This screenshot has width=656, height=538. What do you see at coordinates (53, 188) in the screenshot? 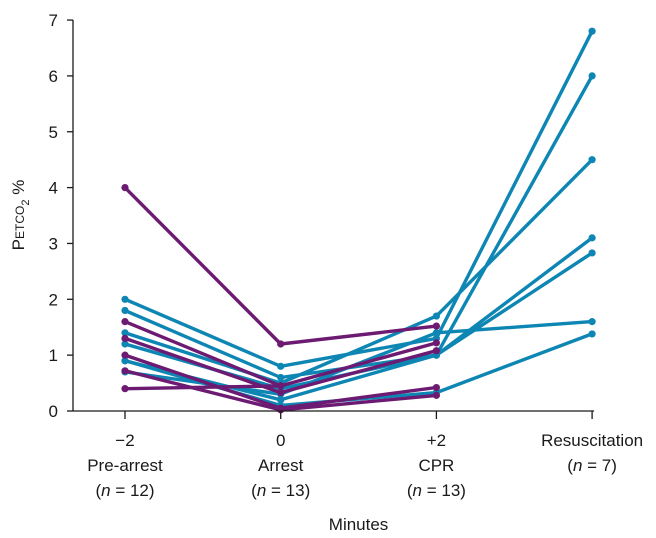
I see `y-tick-label: 4` at bounding box center [53, 188].